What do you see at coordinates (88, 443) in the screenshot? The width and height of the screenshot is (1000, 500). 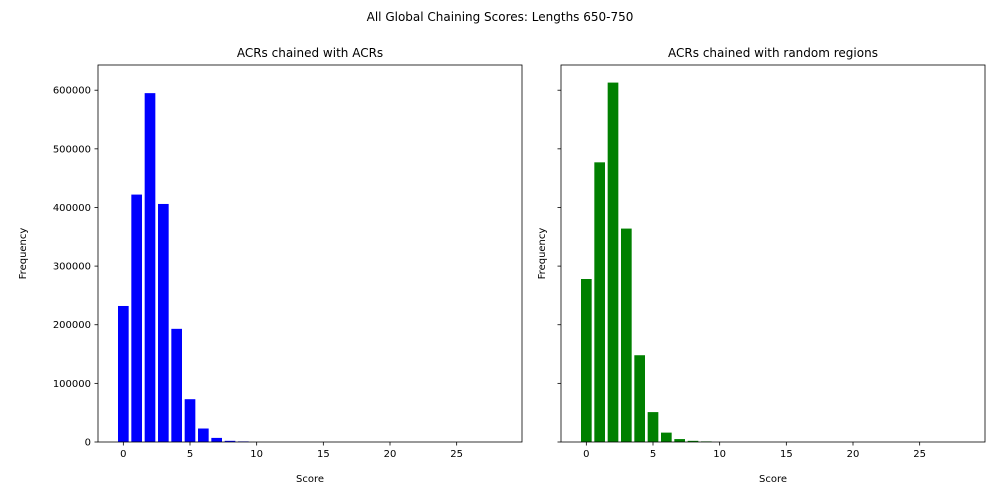 I see `y-tick-label: 0` at bounding box center [88, 443].